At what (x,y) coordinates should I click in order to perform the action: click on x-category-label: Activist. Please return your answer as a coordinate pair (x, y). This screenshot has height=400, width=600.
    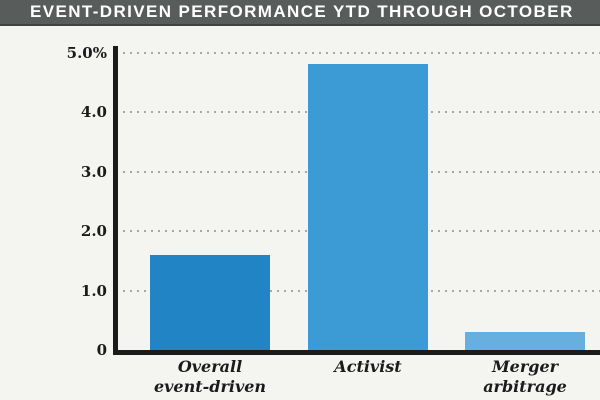
    Looking at the image, I should click on (368, 367).